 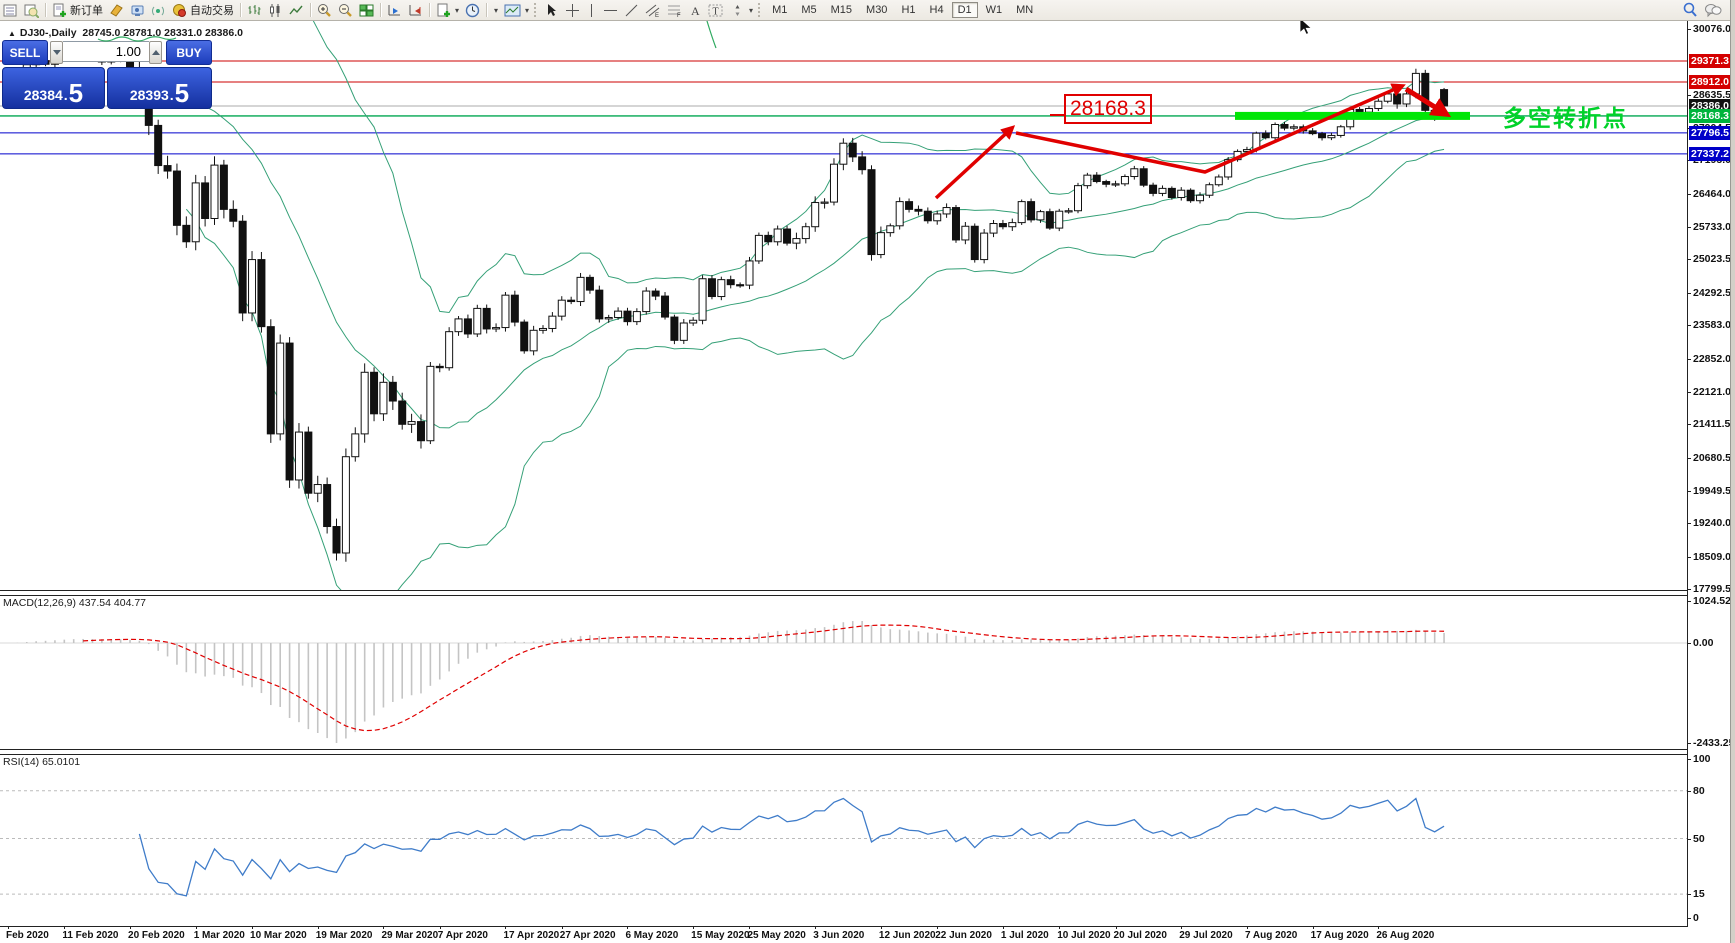 I want to click on price-tick-label: 22121.0, so click(x=1709, y=391).